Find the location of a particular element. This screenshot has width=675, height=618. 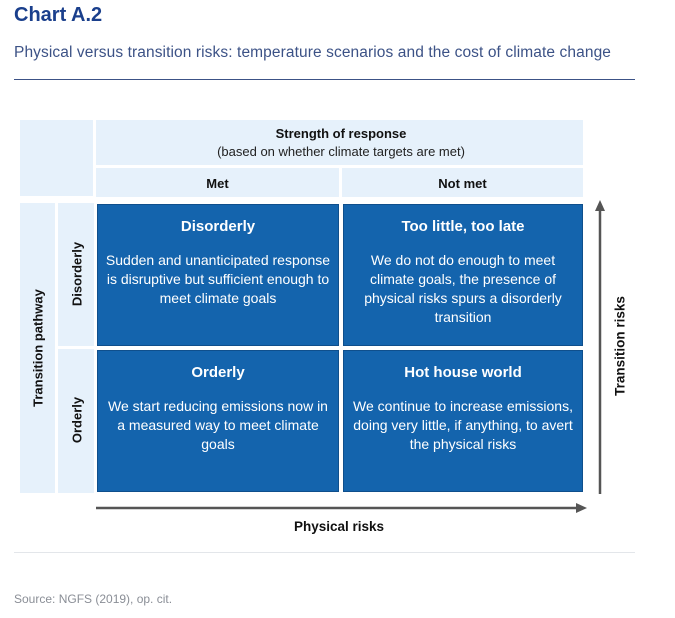

quadrant-title: Orderly is located at coordinates (218, 372).